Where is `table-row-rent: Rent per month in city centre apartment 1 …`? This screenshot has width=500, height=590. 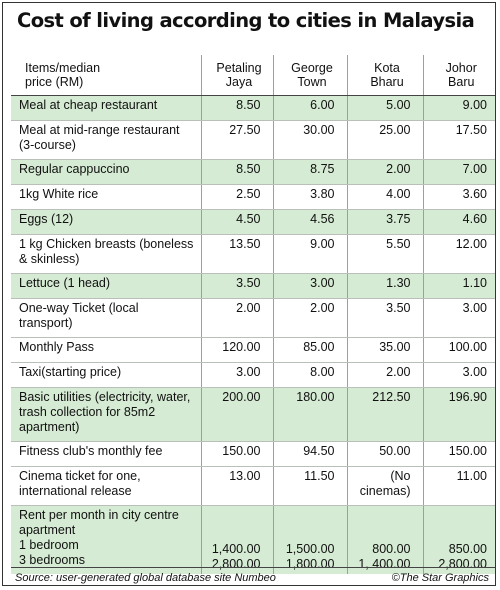
table-row-rent: Rent per month in city centre apartment 1 … is located at coordinates (253, 539).